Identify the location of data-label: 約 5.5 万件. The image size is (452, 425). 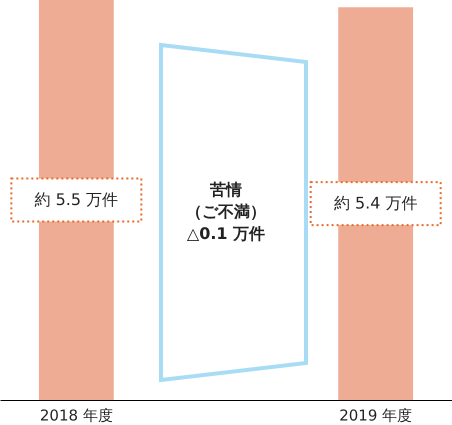
(76, 199).